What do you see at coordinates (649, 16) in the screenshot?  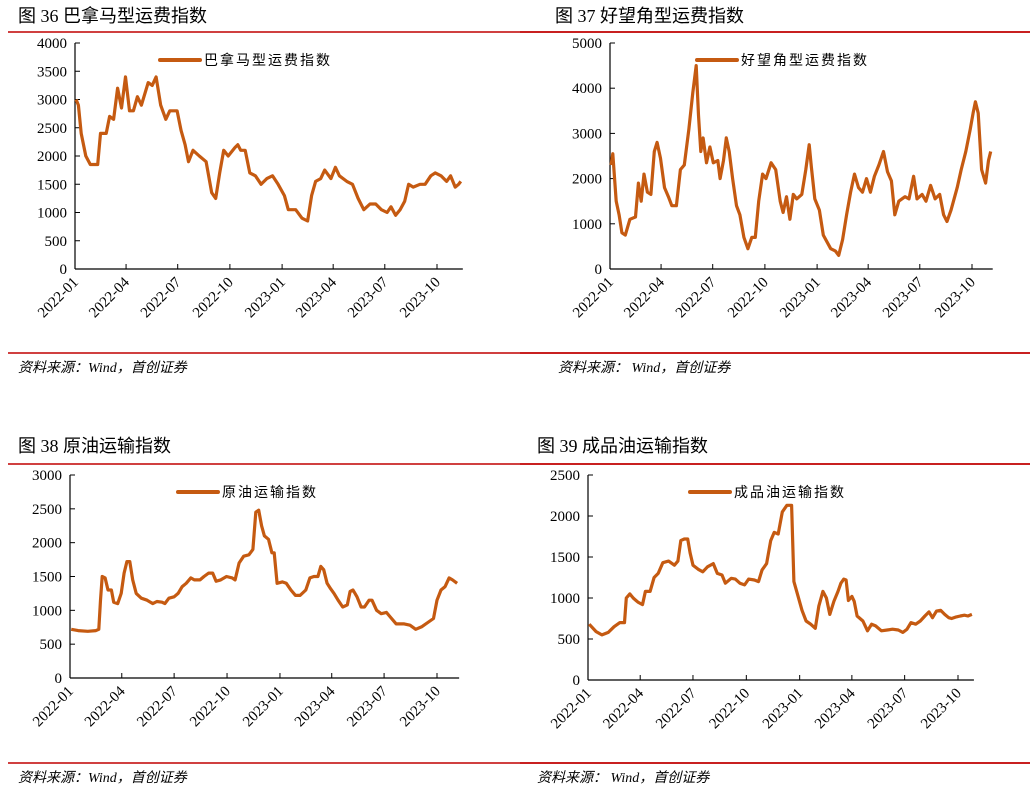 I see `chart-title: 图 37 好望角型运费指数` at bounding box center [649, 16].